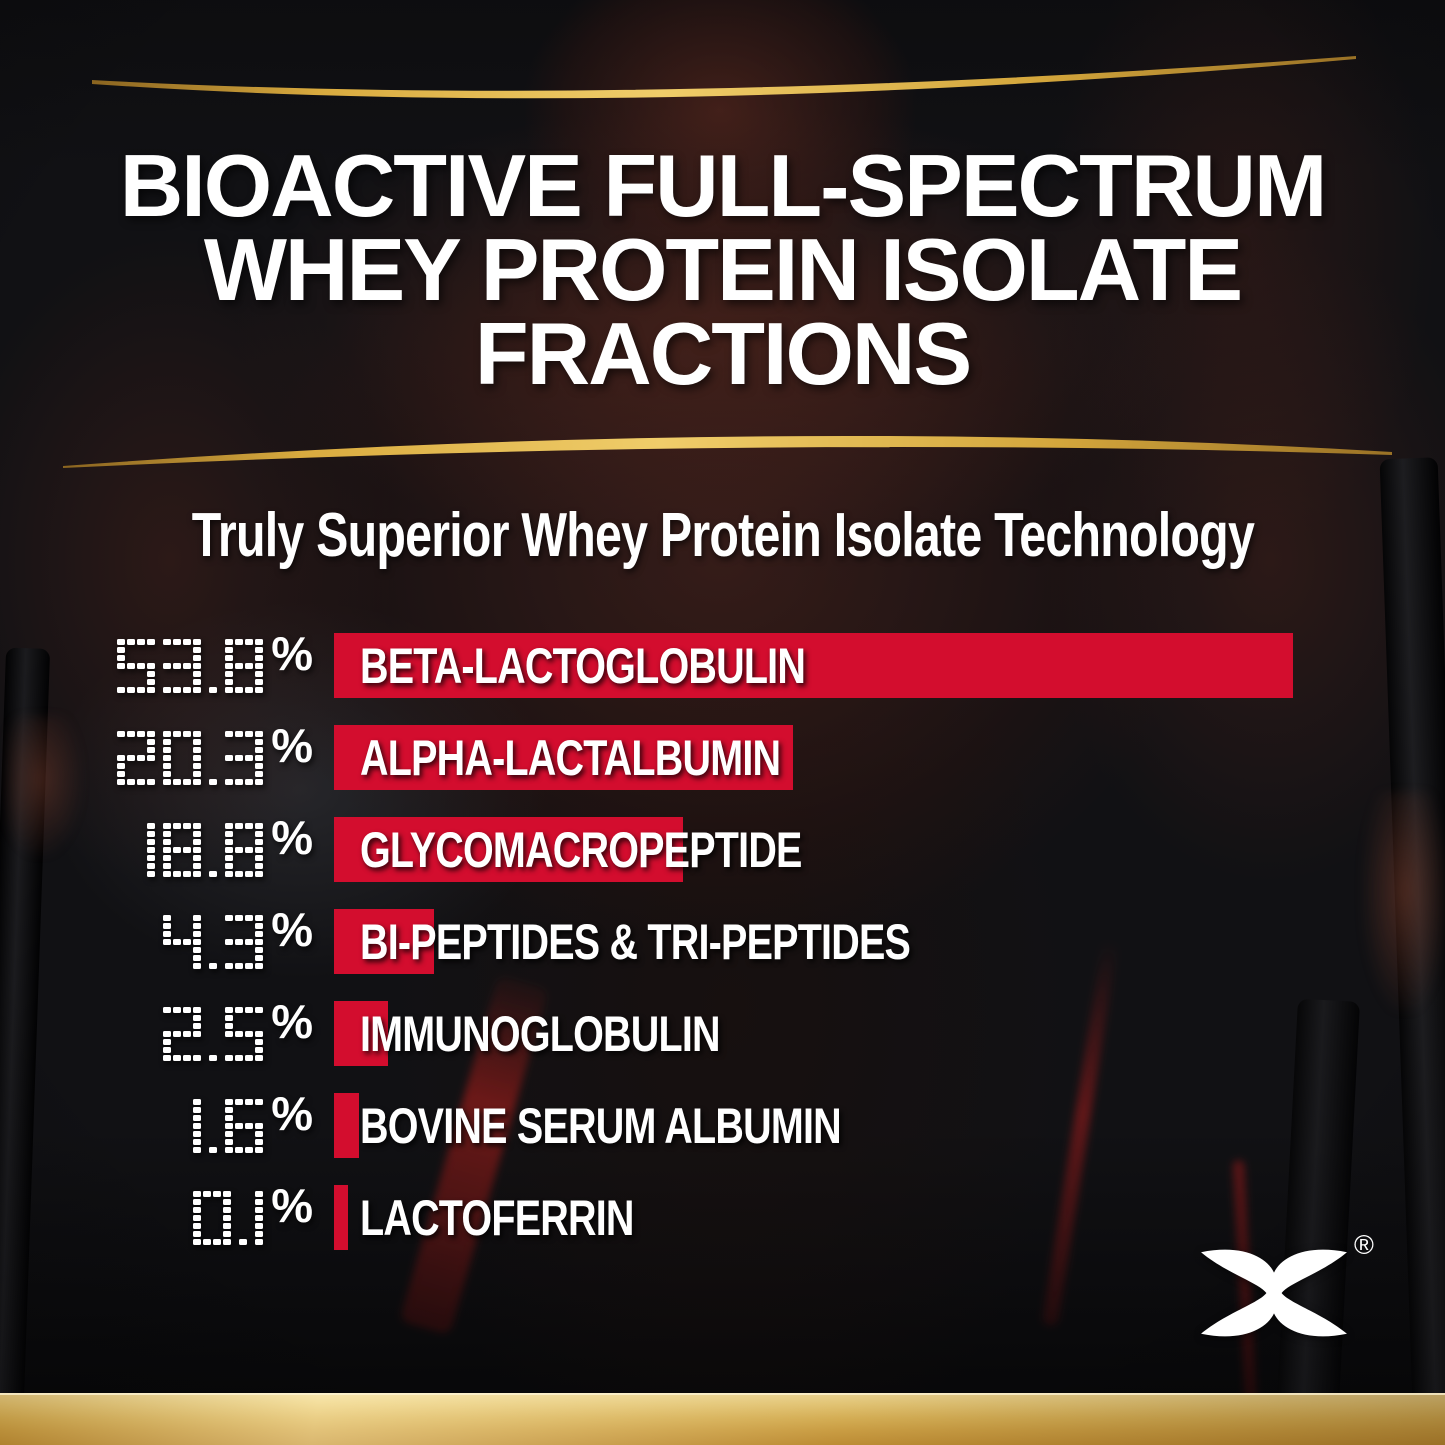  What do you see at coordinates (570, 757) in the screenshot?
I see `bar-category-label: ALPHA-LACTALBUMIN` at bounding box center [570, 757].